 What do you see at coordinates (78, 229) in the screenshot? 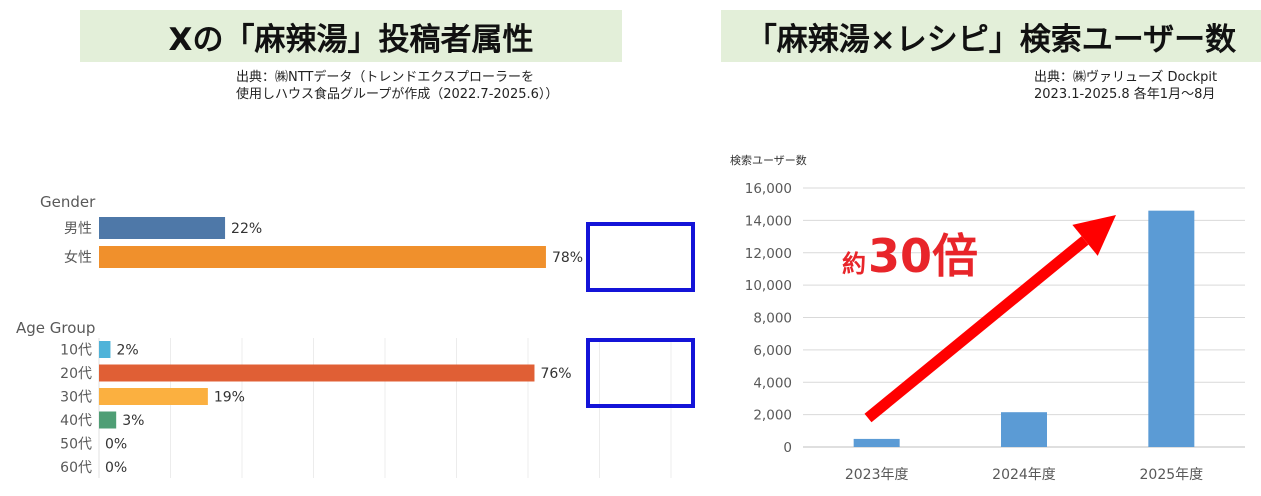
I see `category-label: 男性` at bounding box center [78, 229].